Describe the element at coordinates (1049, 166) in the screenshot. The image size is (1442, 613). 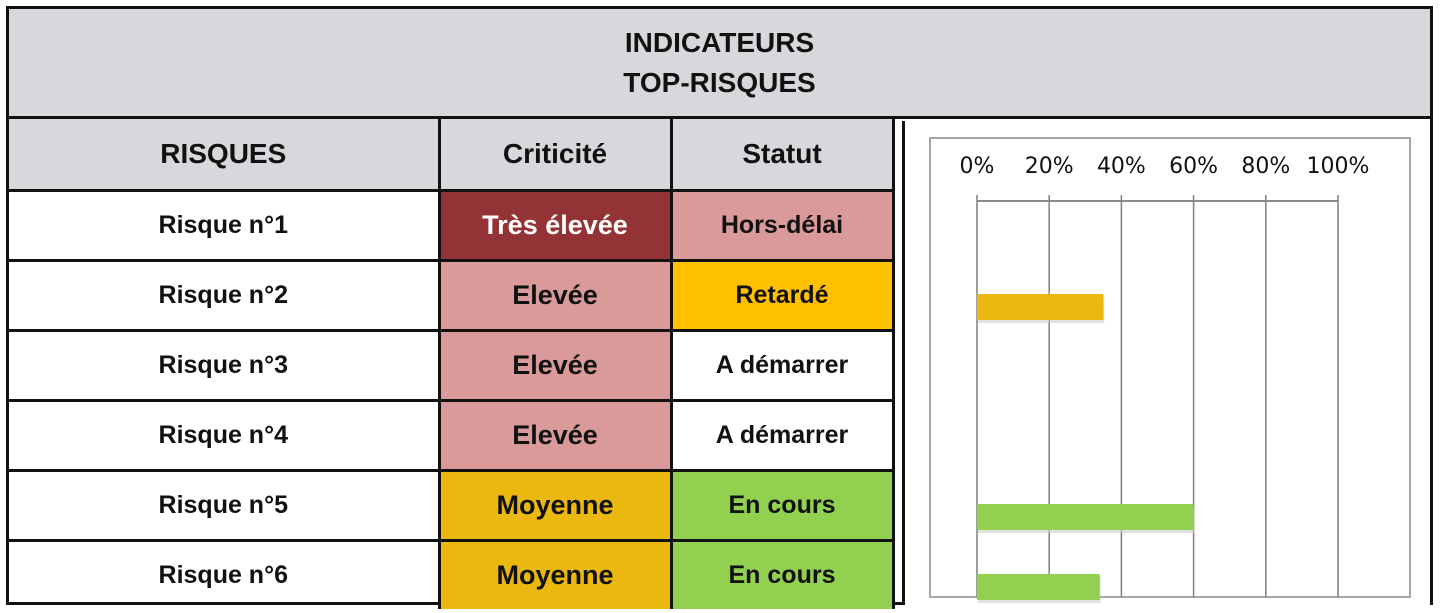
I see `chart-tick-label: 20%` at that location.